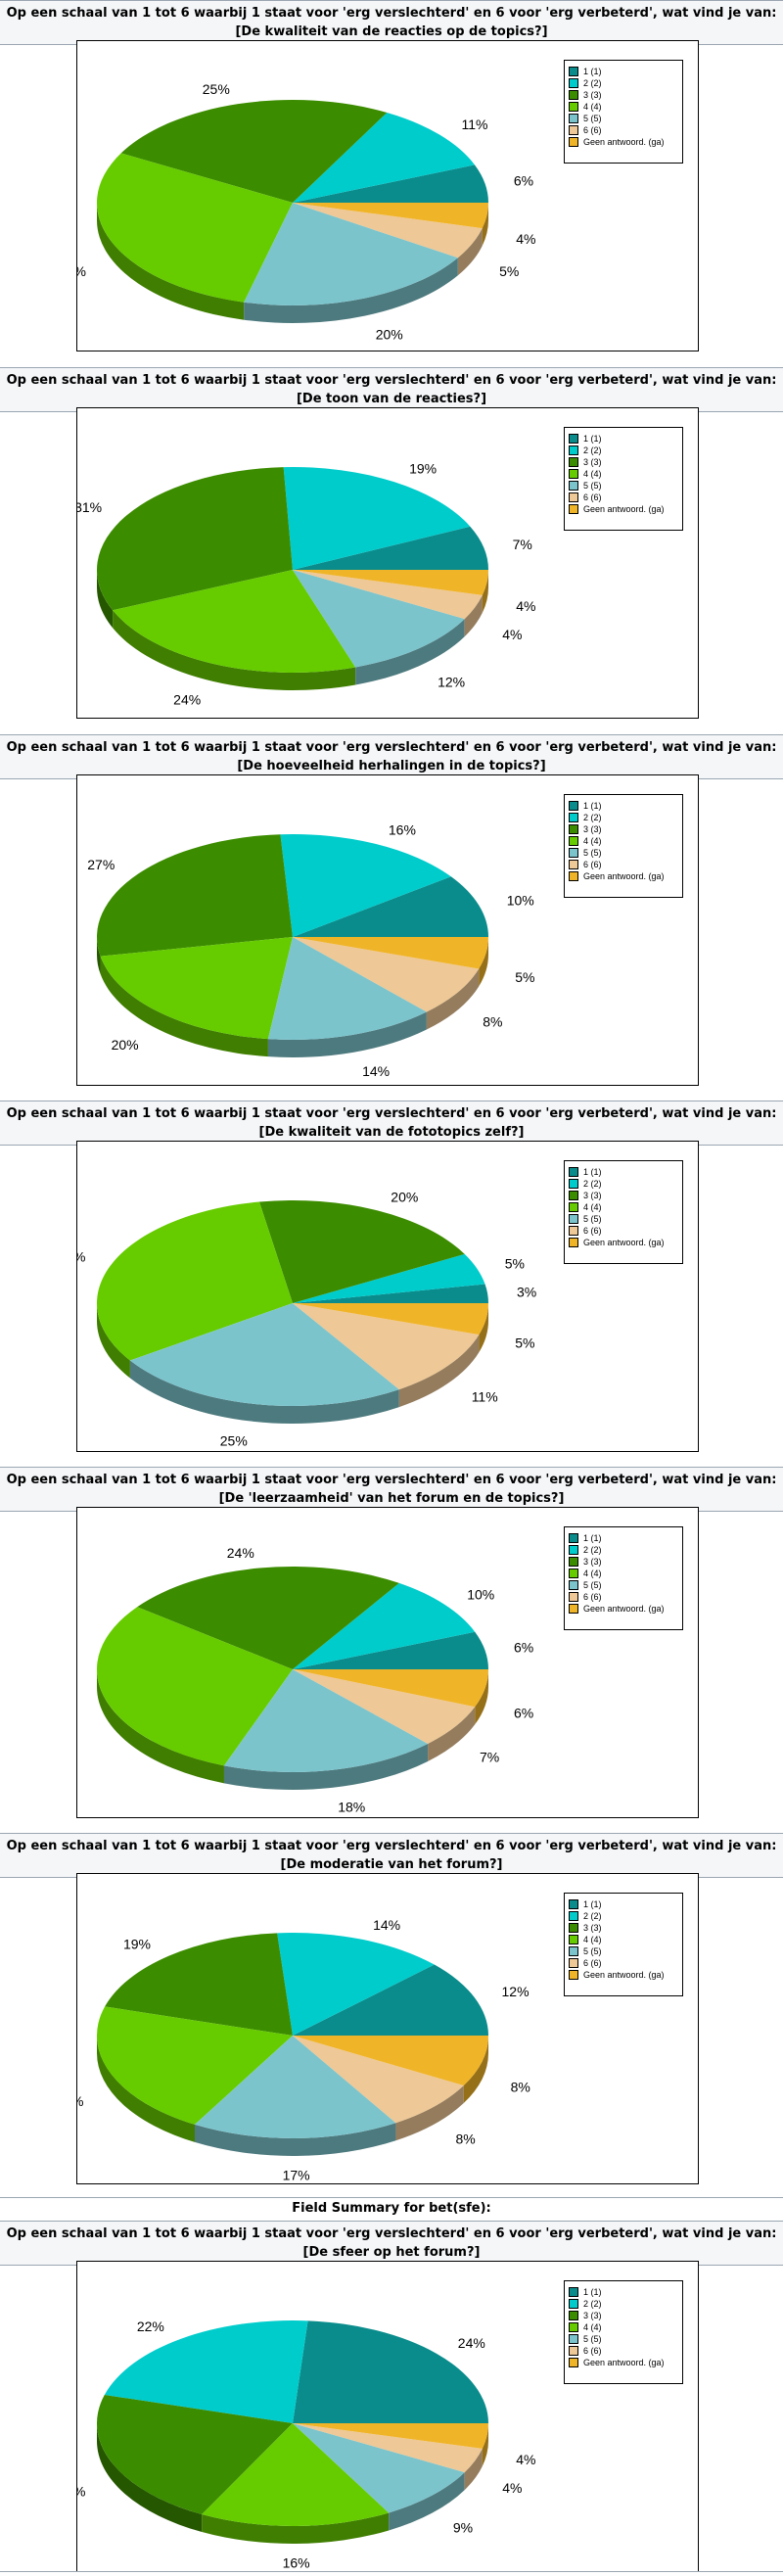  Describe the element at coordinates (593, 806) in the screenshot. I see `legend-label: 1 (1)` at that location.